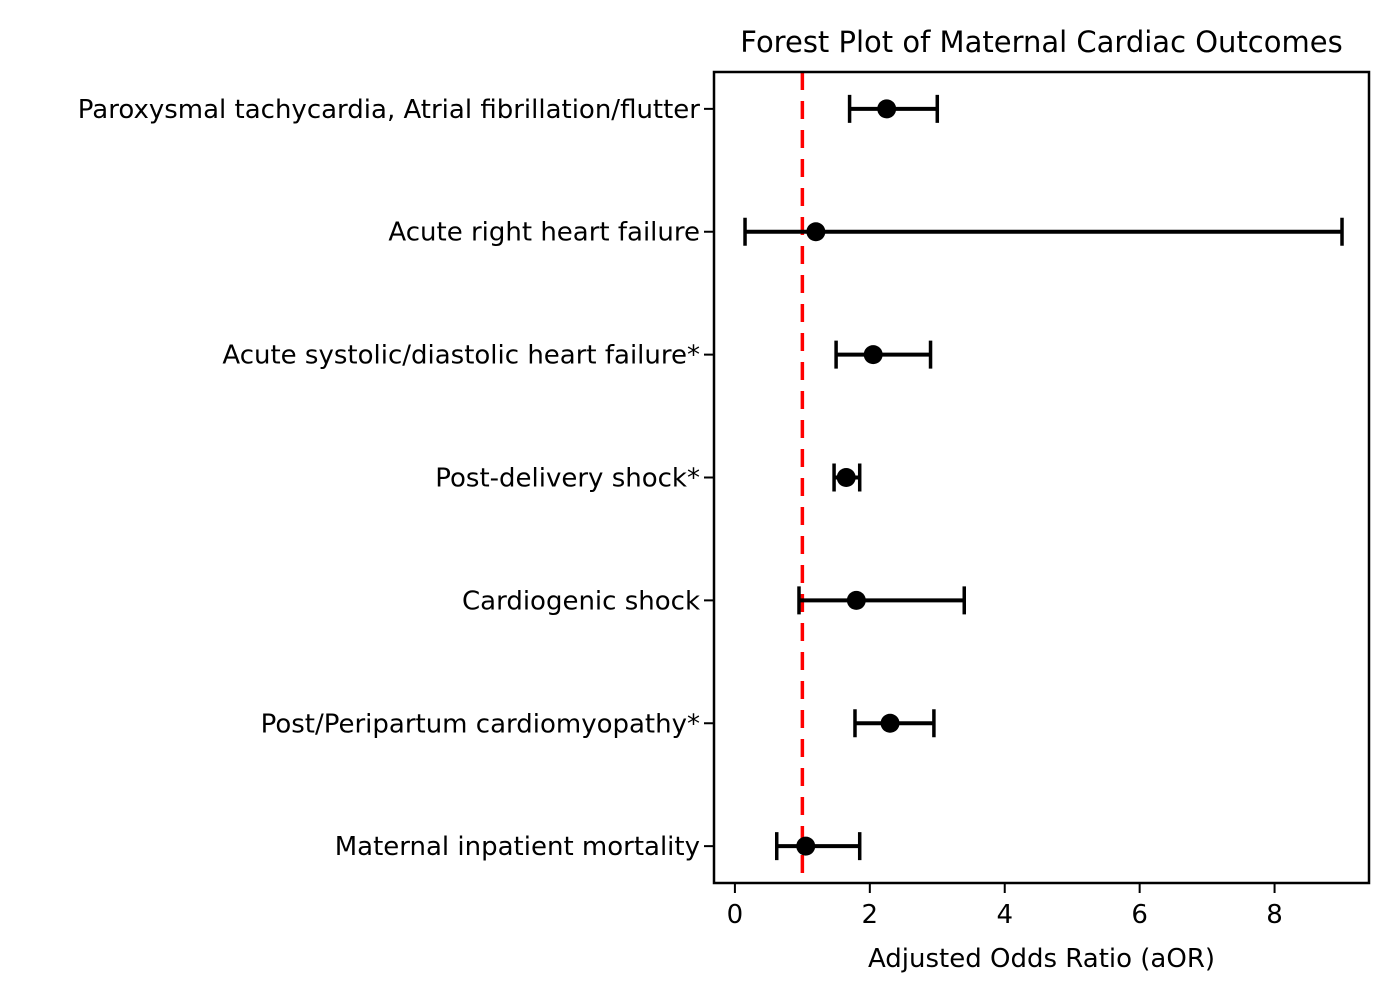  What do you see at coordinates (1139, 915) in the screenshot?
I see `x-tick-label: 6` at bounding box center [1139, 915].